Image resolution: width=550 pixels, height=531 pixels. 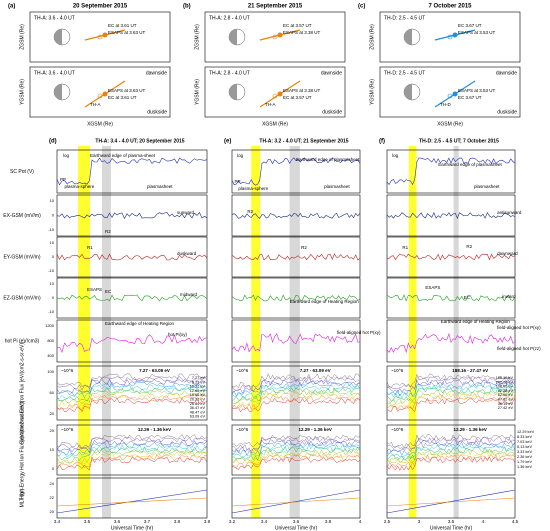 What do you see at coordinates (505, 387) in the screenshot?
I see `legend-entry: 108.05 eV` at bounding box center [505, 387].